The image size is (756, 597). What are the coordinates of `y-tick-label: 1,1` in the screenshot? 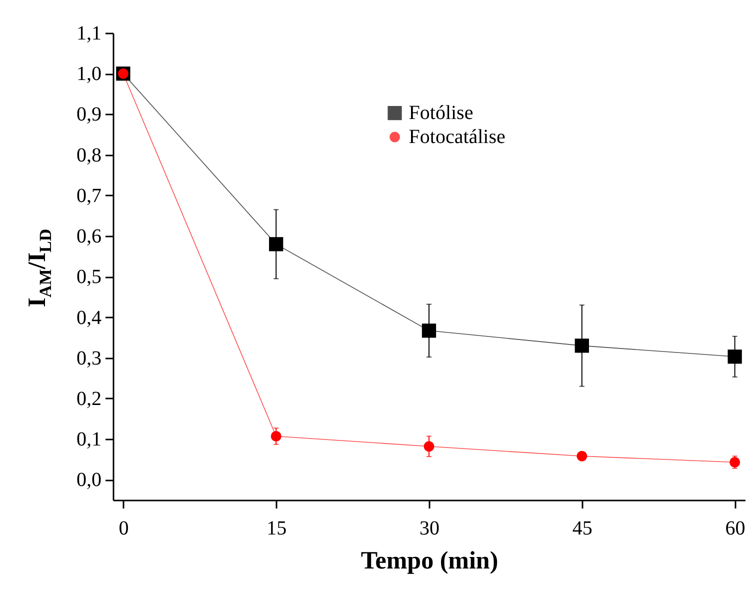 It's located at (89, 33).